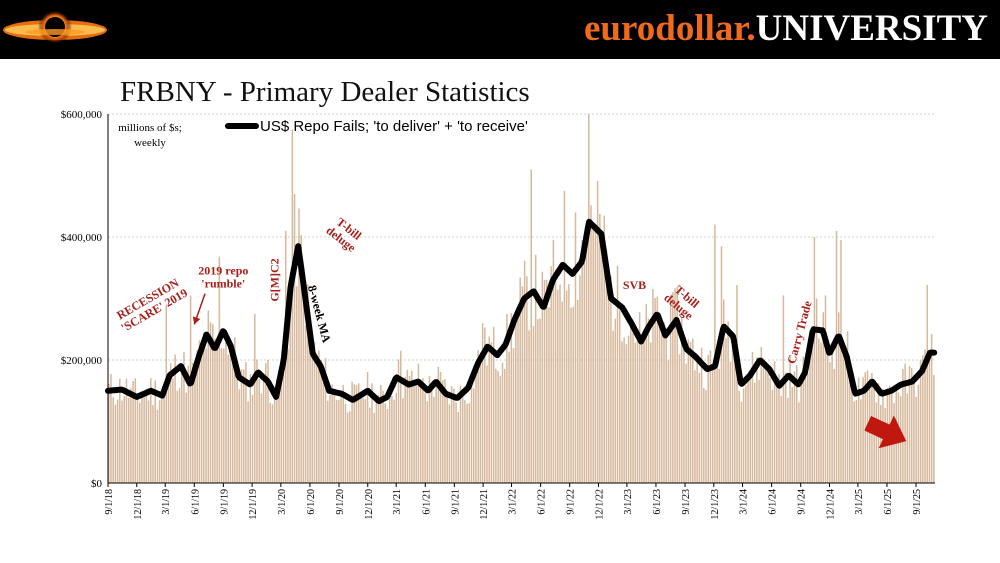  I want to click on bar: 1/22/2022: 173758, so click(500, 429).